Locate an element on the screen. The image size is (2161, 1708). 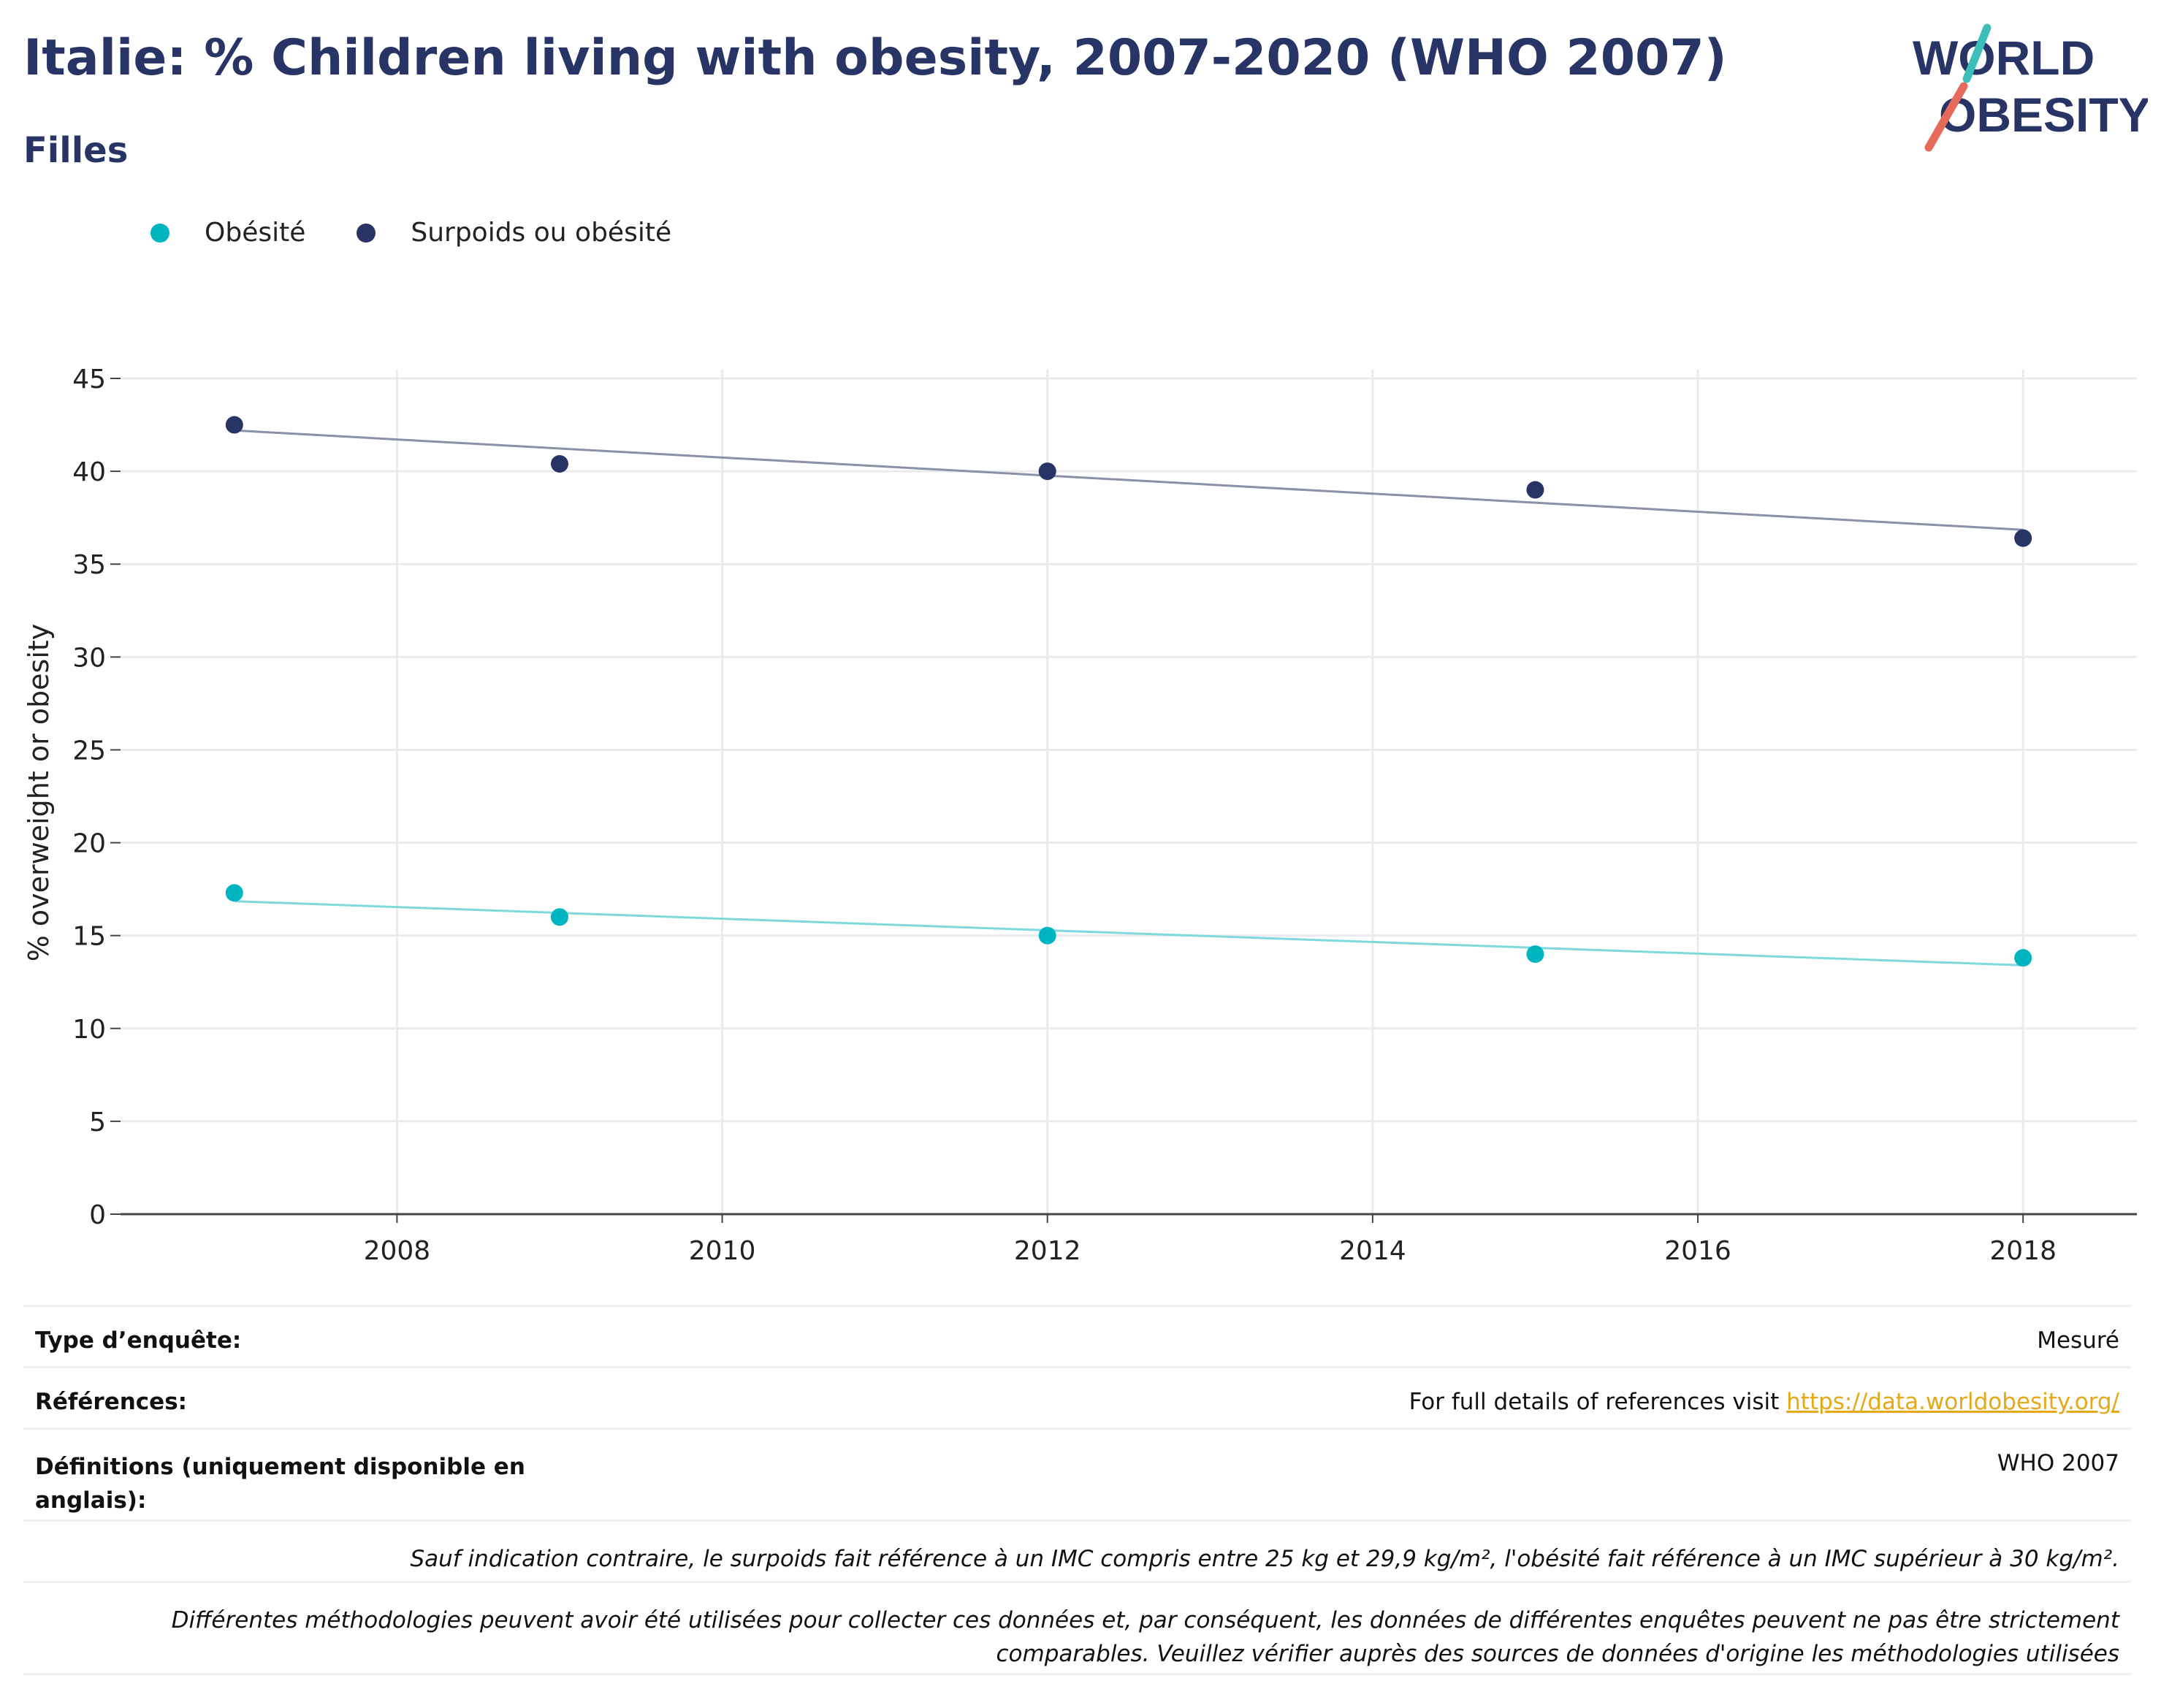
y-tick-label: 45 is located at coordinates (89, 379).